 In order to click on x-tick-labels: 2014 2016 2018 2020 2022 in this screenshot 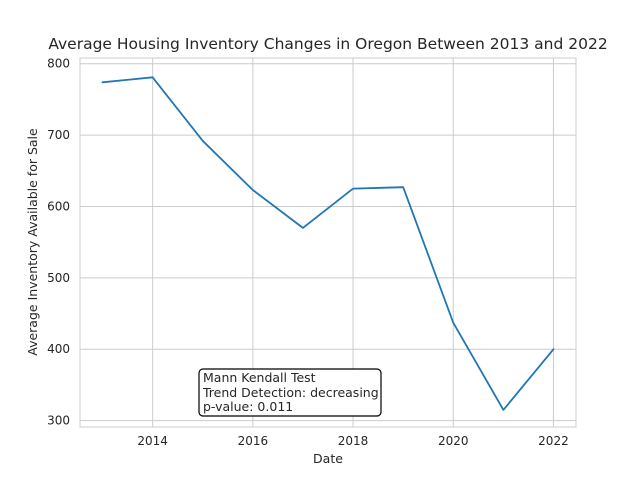, I will do `click(352, 441)`.